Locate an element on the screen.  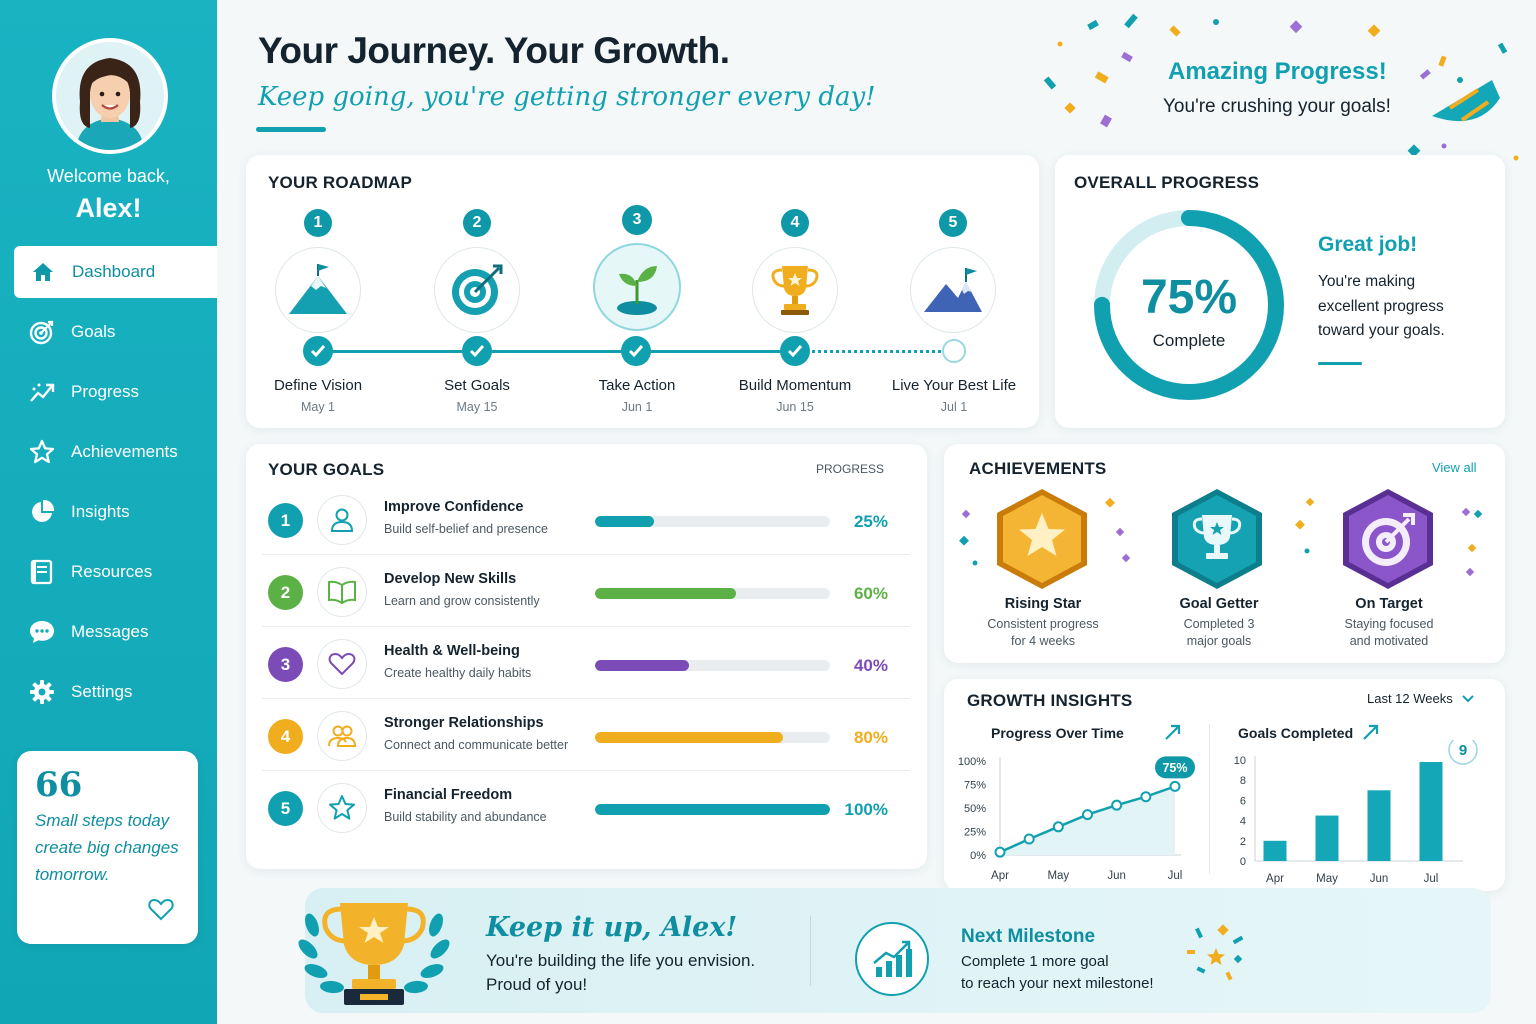
range-select: Last 12 Weeks is located at coordinates (1421, 698).